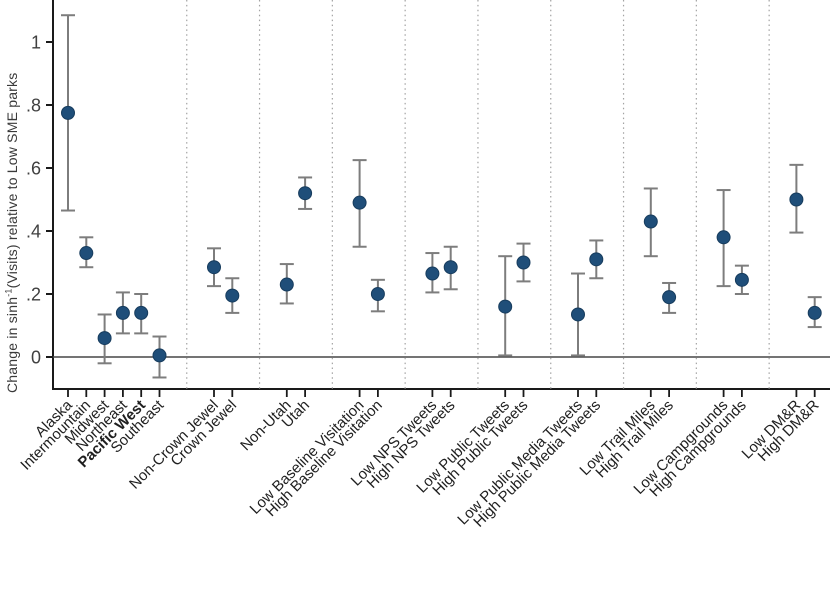 Image resolution: width=830 pixels, height=590 pixels. Describe the element at coordinates (12, 344) in the screenshot. I see `y-axis-title-text: Change in sinh` at that location.